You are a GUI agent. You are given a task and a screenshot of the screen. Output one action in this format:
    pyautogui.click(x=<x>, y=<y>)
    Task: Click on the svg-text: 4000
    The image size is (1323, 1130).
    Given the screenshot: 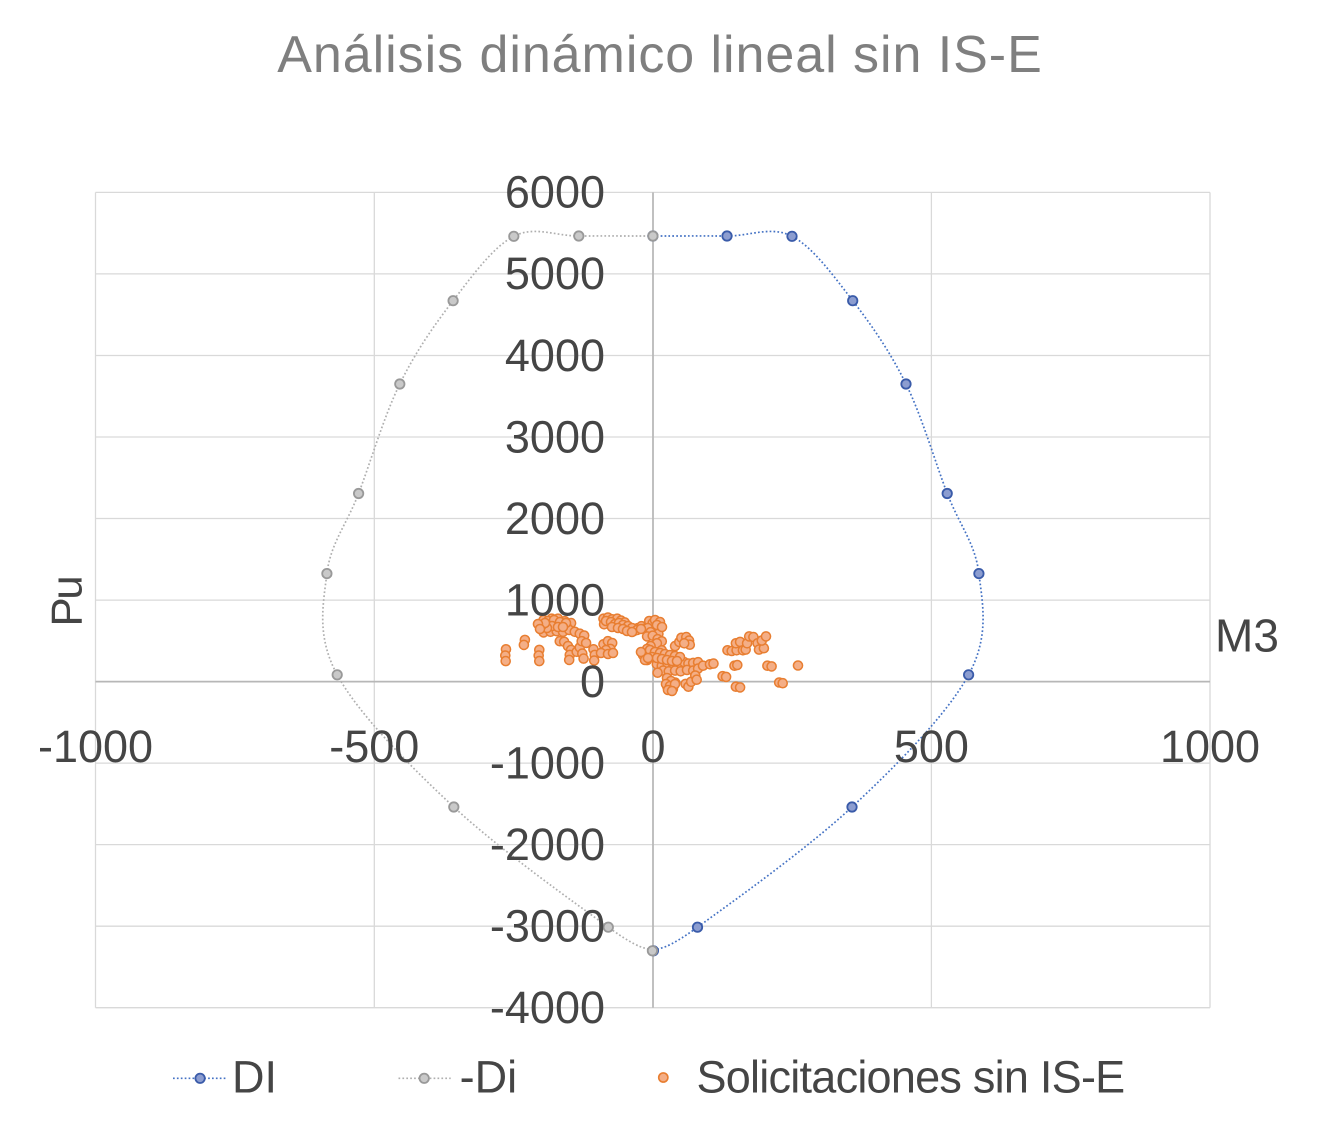 What is the action you would take?
    pyautogui.click(x=555, y=355)
    